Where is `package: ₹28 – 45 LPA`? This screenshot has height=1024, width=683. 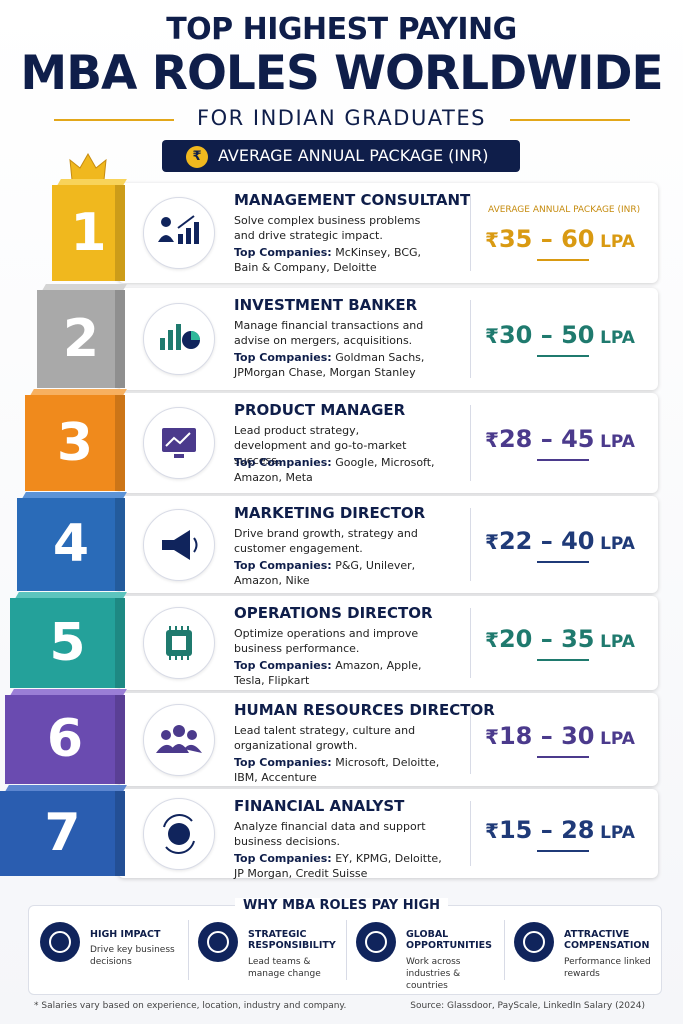 package: ₹28 – 45 LPA is located at coordinates (560, 439).